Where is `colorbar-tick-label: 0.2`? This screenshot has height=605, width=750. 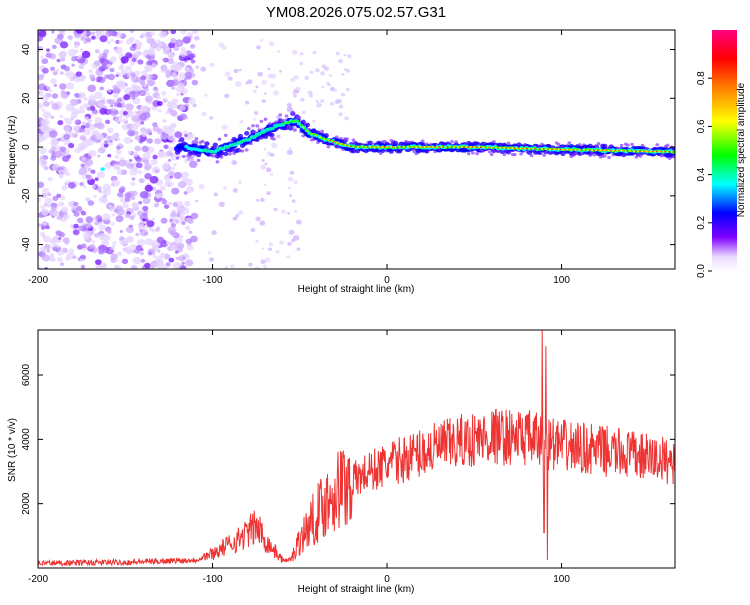
colorbar-tick-label: 0.2 is located at coordinates (701, 222).